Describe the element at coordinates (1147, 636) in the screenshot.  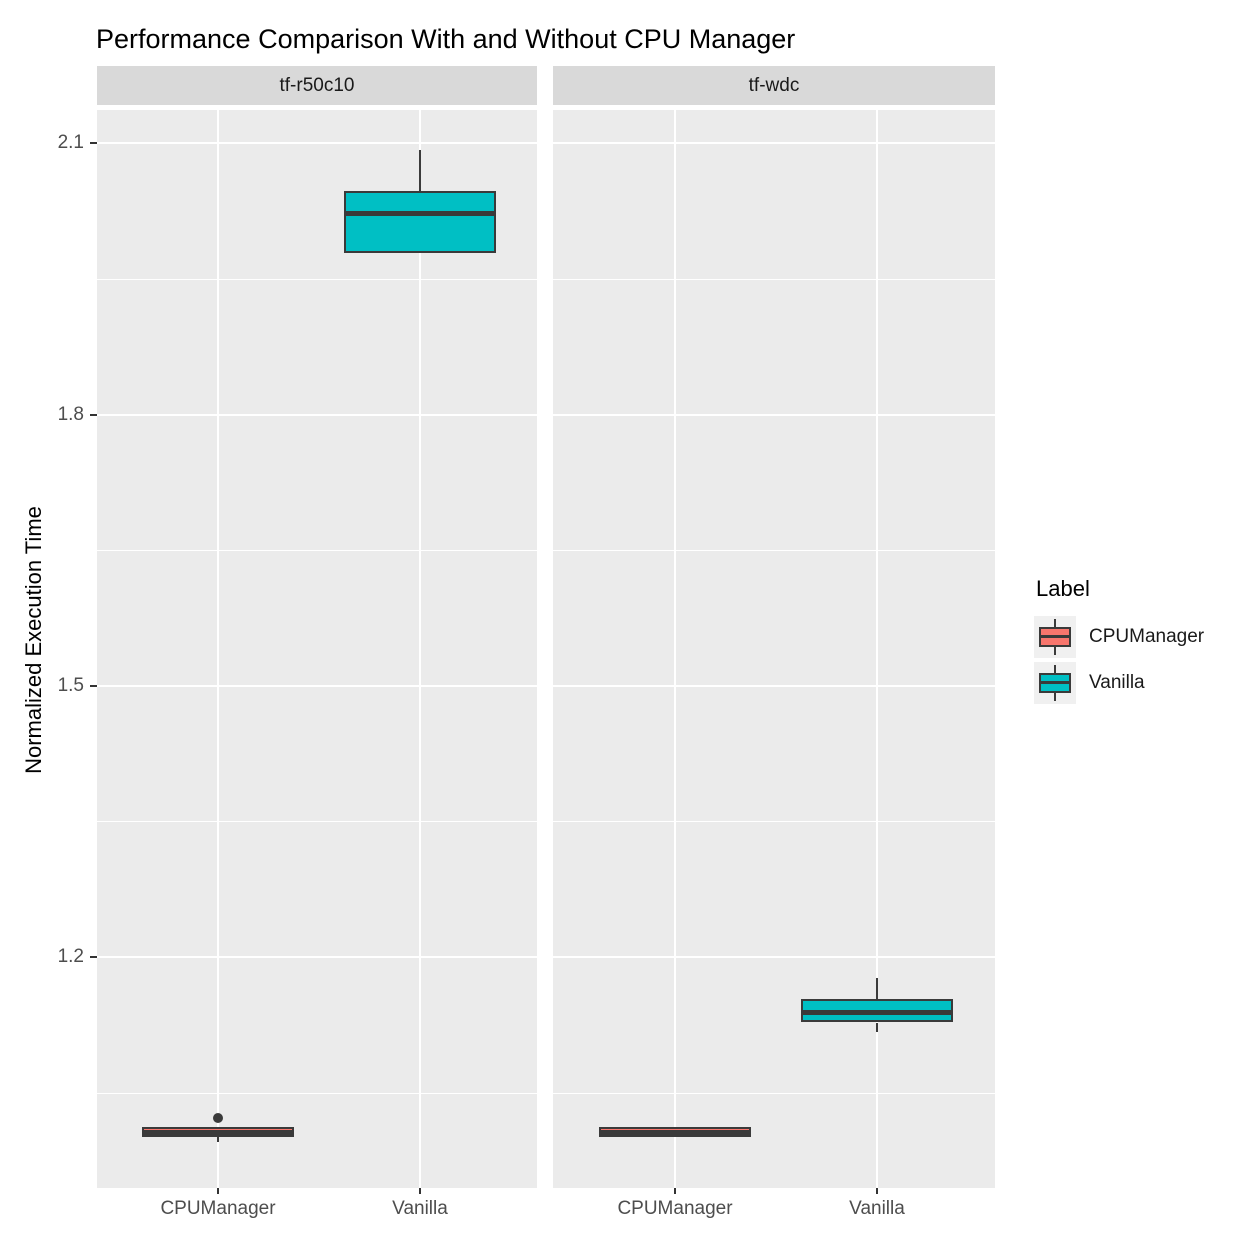
I see `legend-label: CPUManager` at that location.